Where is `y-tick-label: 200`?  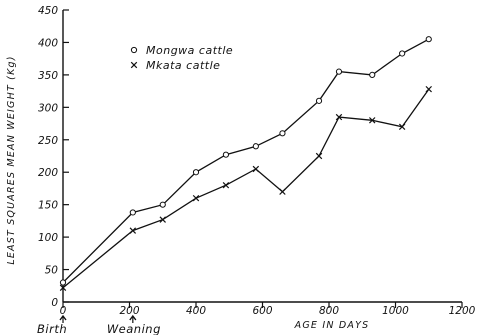
y-tick-label: 200 is located at coordinates (48, 173).